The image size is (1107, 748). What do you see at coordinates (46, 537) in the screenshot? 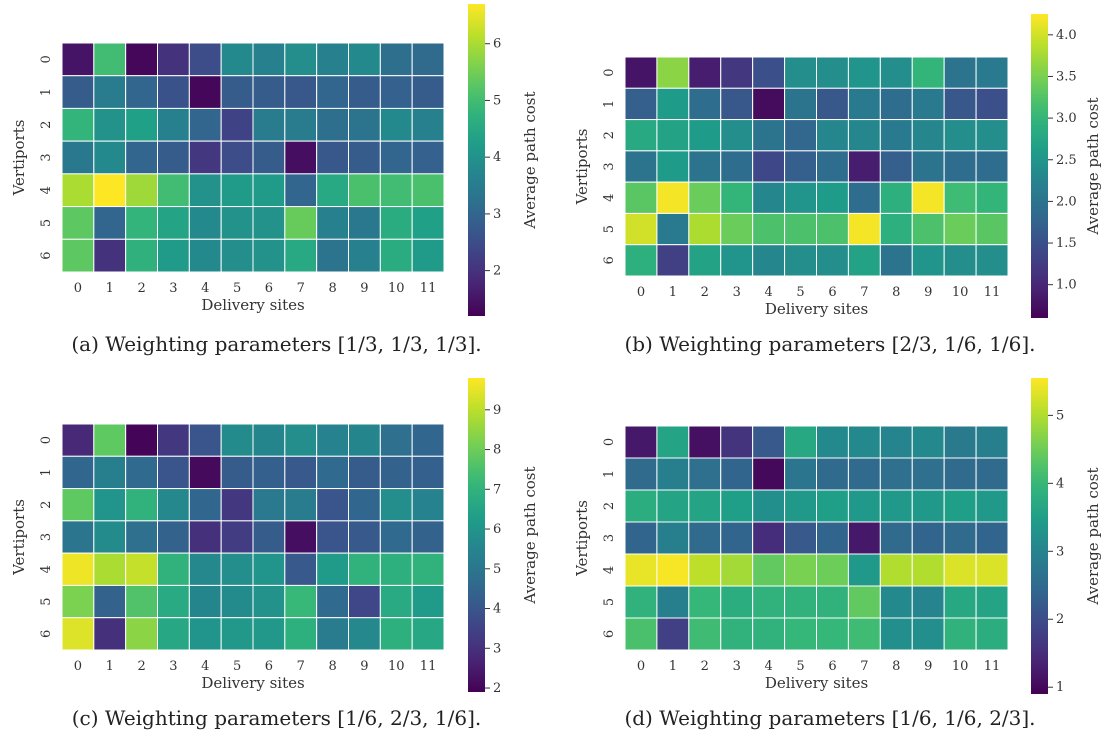
I see `y-tick-label: 3` at bounding box center [46, 537].